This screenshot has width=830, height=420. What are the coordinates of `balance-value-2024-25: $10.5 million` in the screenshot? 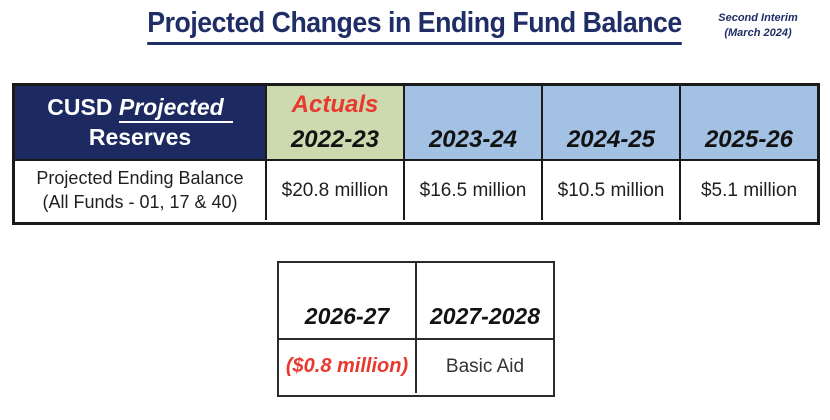 It's located at (612, 190).